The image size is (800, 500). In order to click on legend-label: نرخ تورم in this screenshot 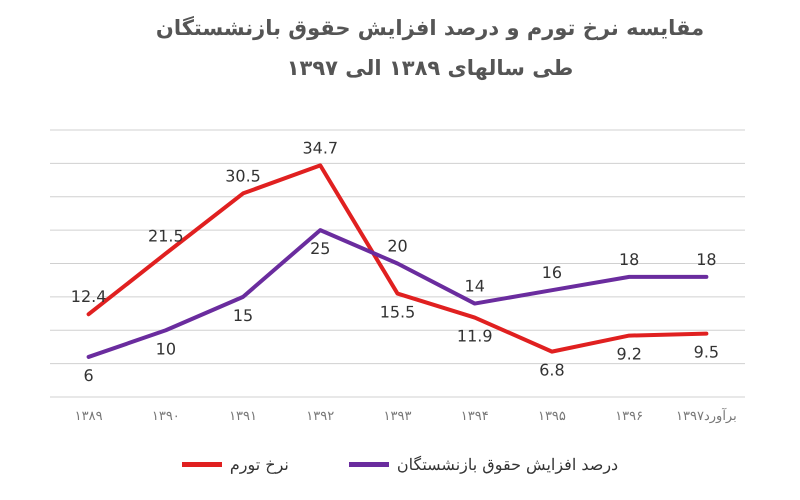, I will do `click(259, 464)`.